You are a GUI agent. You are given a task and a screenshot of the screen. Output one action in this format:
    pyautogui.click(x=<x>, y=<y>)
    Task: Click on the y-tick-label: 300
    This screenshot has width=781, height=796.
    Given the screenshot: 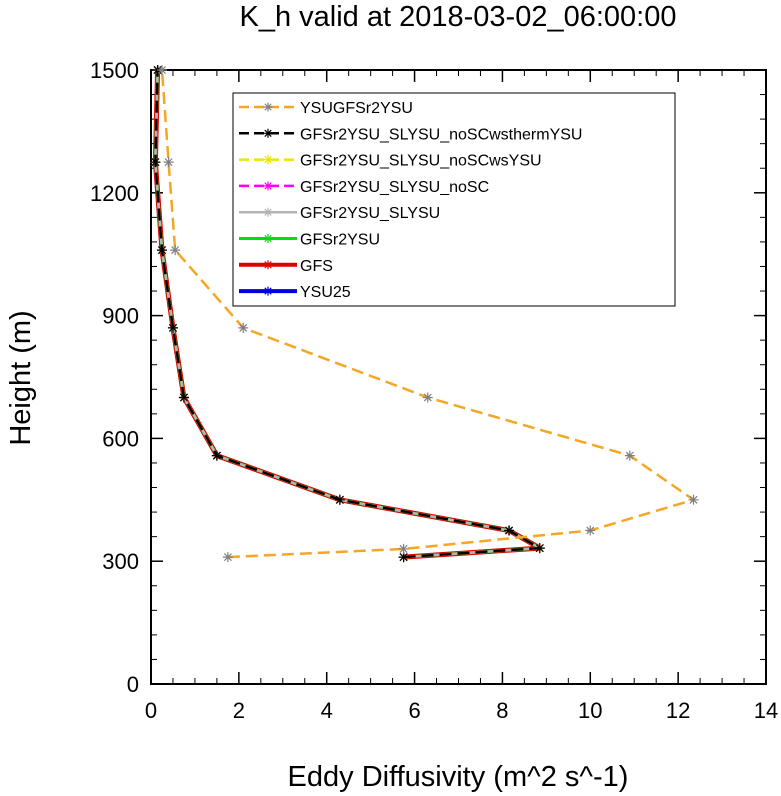 What is the action you would take?
    pyautogui.click(x=120, y=561)
    